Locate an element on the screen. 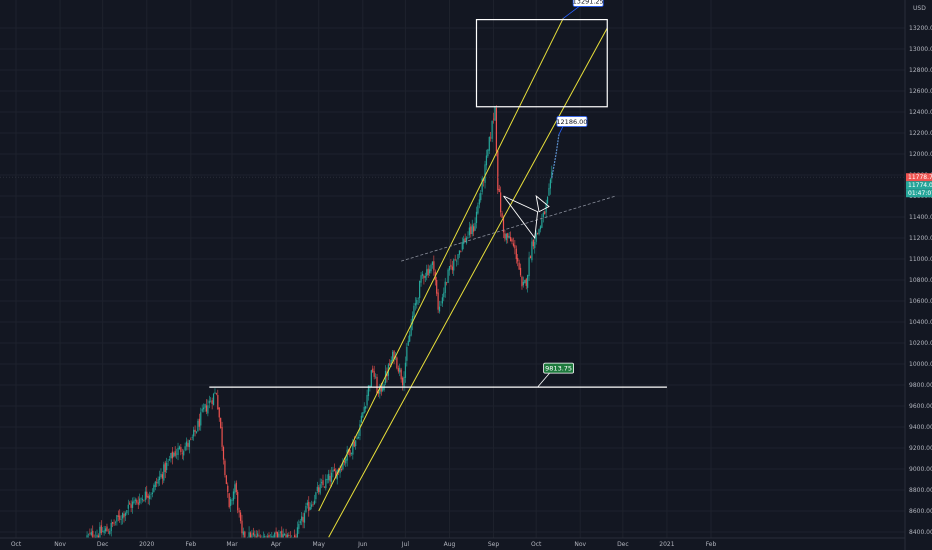 Image resolution: width=932 pixels, height=550 pixels. currency-label: USD is located at coordinates (919, 8).